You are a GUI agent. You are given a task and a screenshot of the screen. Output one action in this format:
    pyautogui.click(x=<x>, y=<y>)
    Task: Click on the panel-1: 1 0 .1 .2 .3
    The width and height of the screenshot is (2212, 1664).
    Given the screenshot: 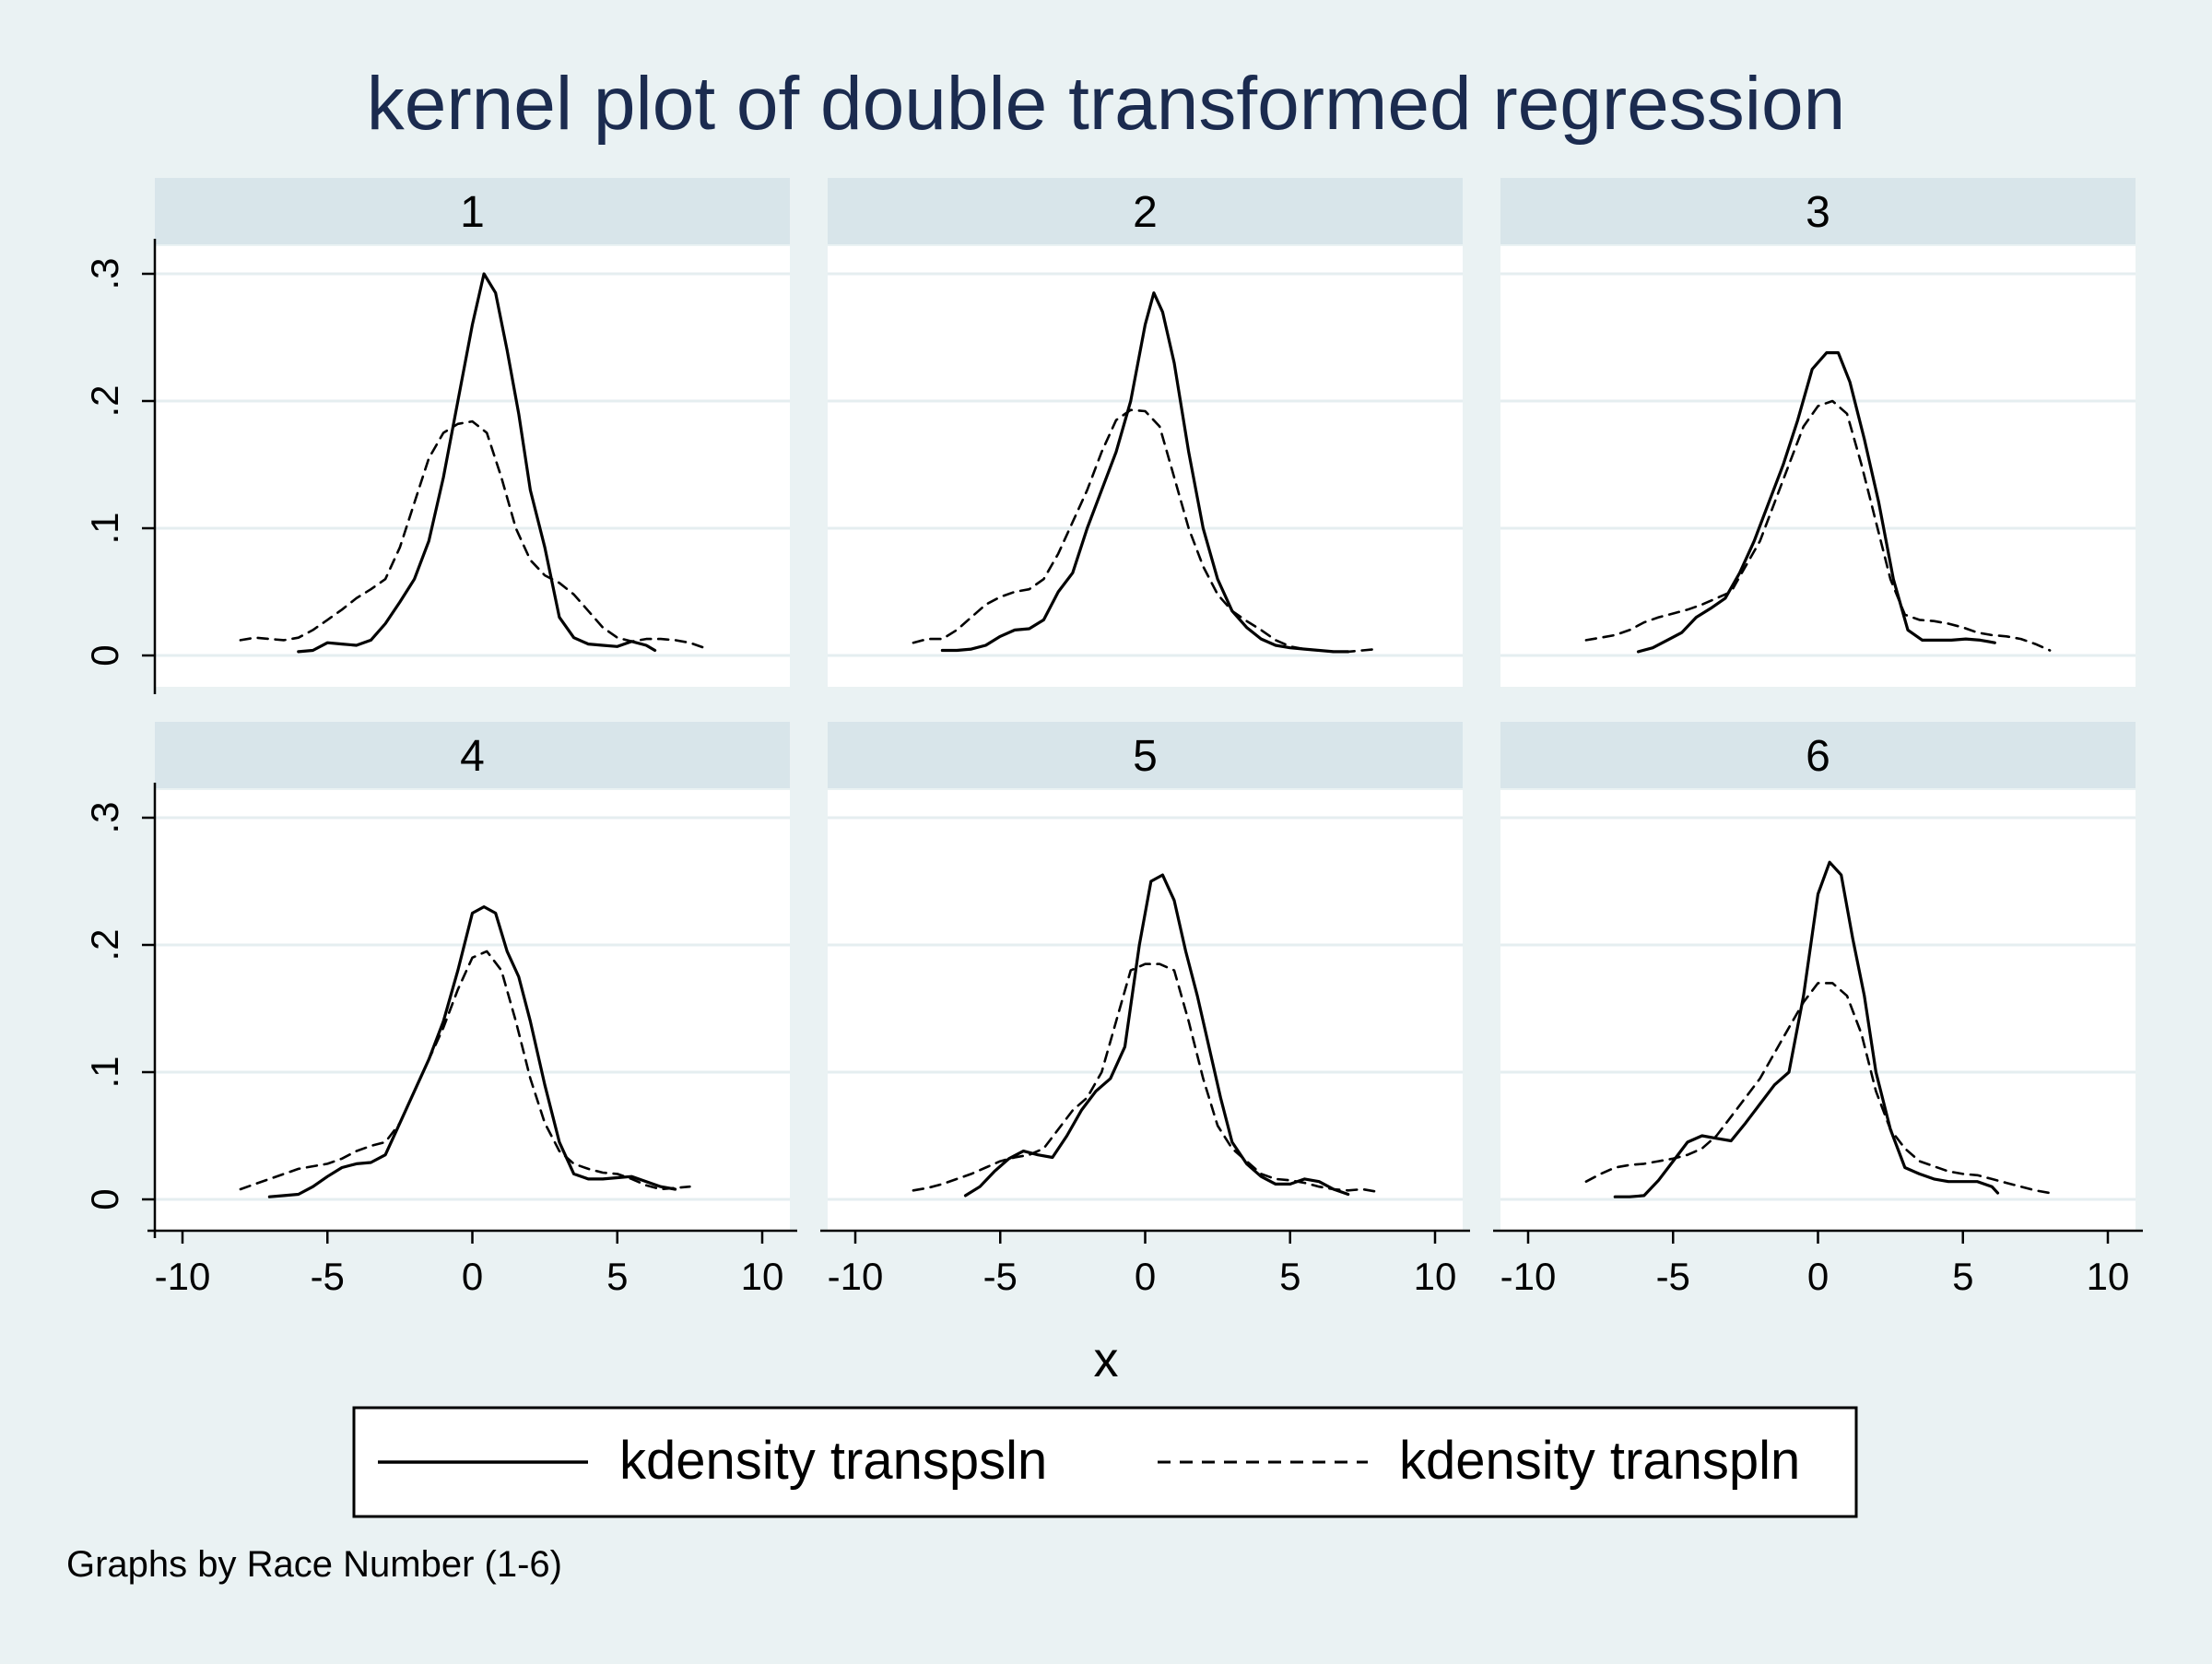 What is the action you would take?
    pyautogui.click(x=436, y=436)
    